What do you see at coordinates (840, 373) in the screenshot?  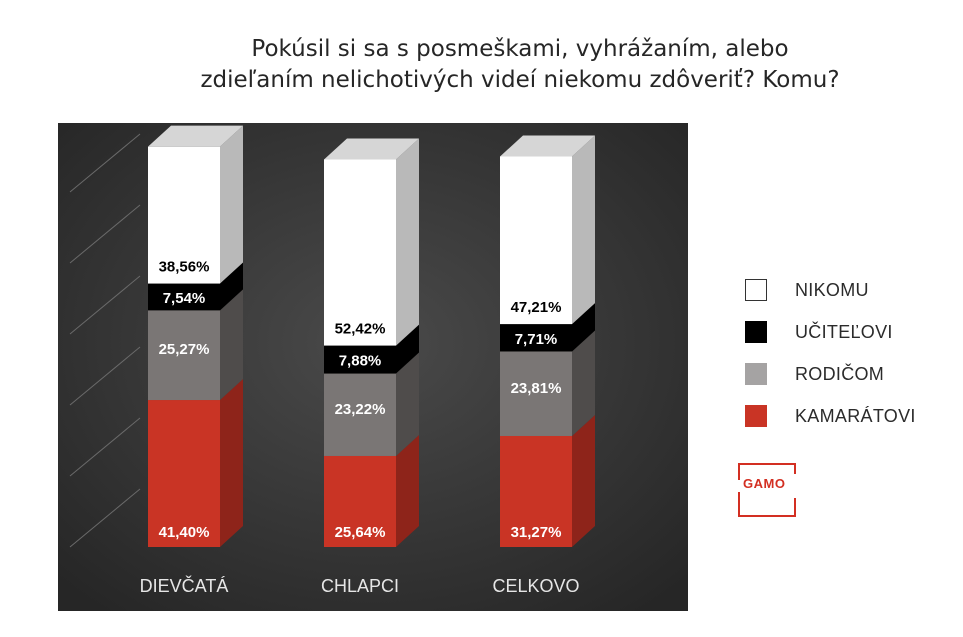 I see `legend-label-rodicom: RODIČOM` at bounding box center [840, 373].